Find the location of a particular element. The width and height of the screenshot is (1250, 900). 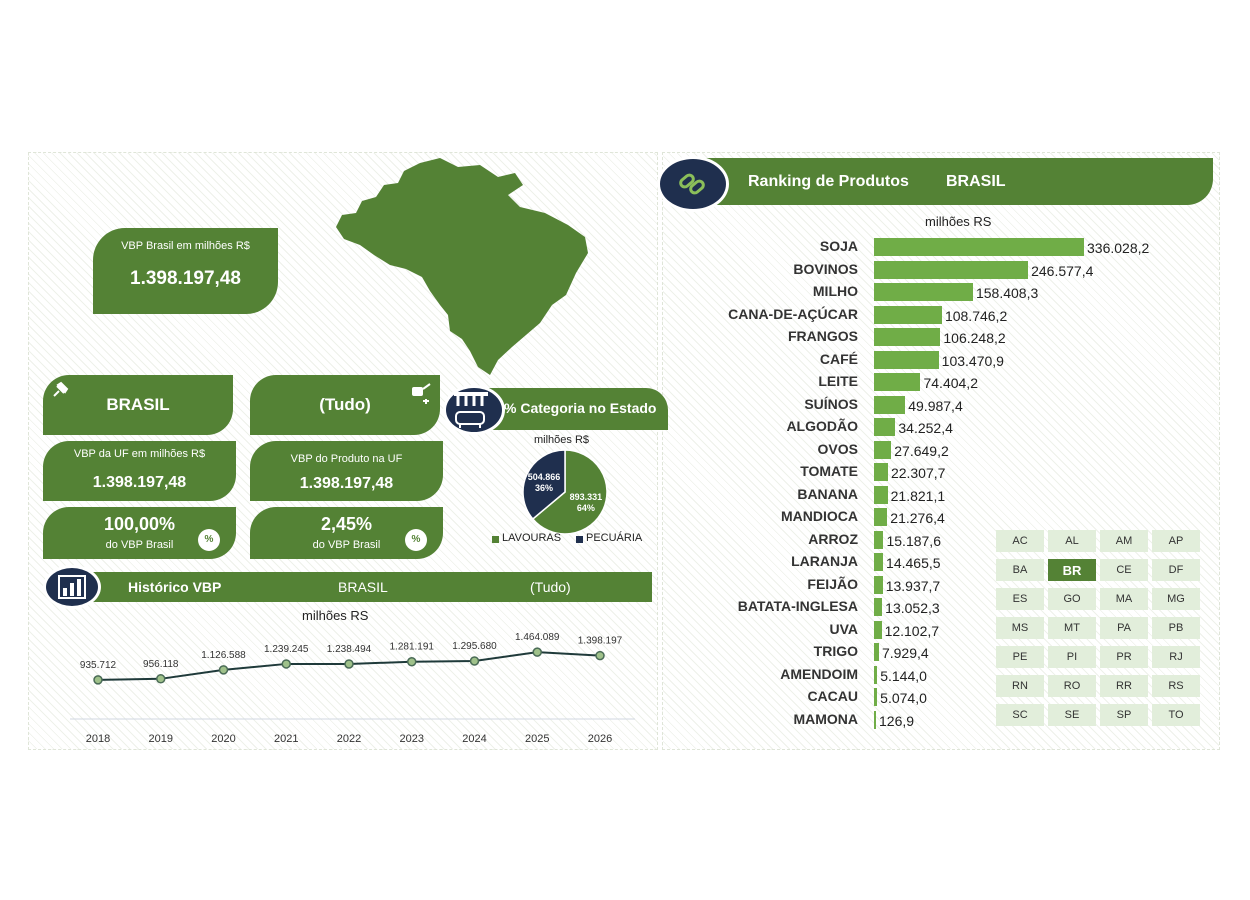

ranking-header: Ranking de Produtos BRASIL is located at coordinates (956, 181).